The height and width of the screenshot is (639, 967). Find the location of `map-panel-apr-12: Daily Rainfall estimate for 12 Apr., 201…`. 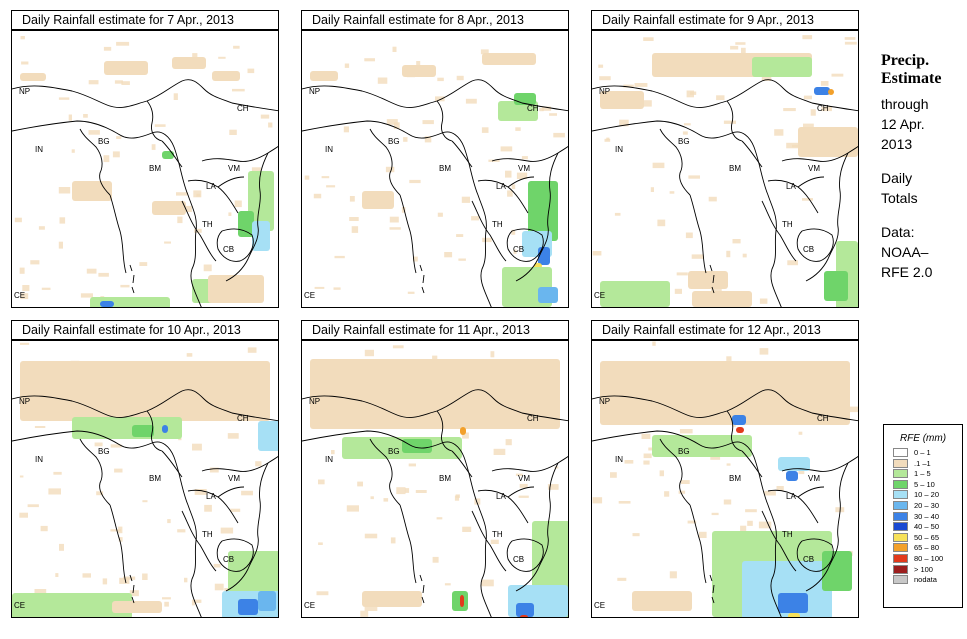

map-panel-apr-12: Daily Rainfall estimate for 12 Apr., 201… is located at coordinates (725, 469).